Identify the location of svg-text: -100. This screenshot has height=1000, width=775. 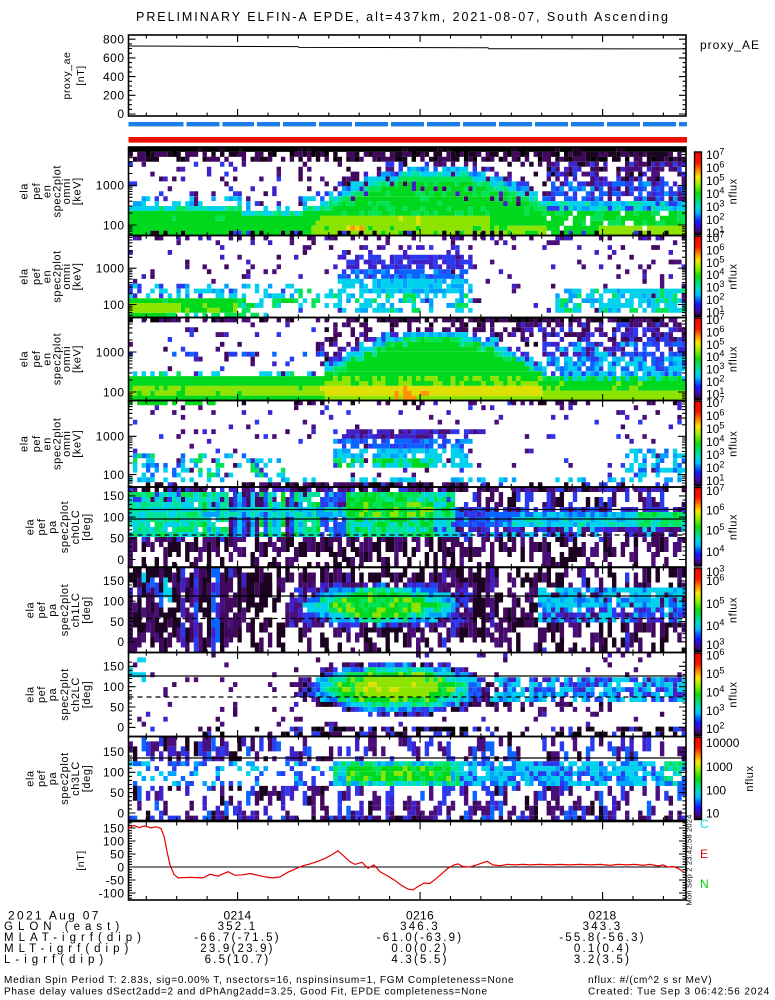
(111, 893).